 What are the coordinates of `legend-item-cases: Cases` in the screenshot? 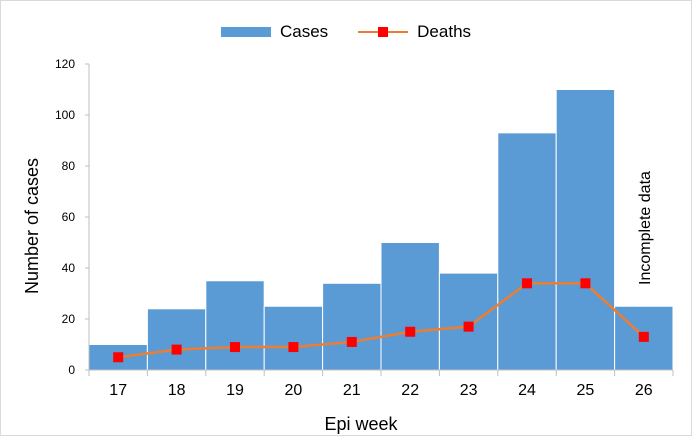 It's located at (274, 32).